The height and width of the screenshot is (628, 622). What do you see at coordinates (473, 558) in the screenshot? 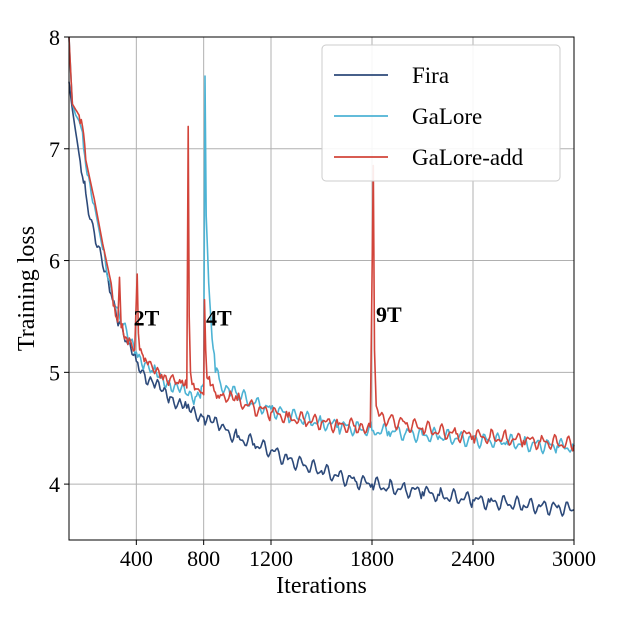
I see `x-tick-label: 2400` at bounding box center [473, 558].